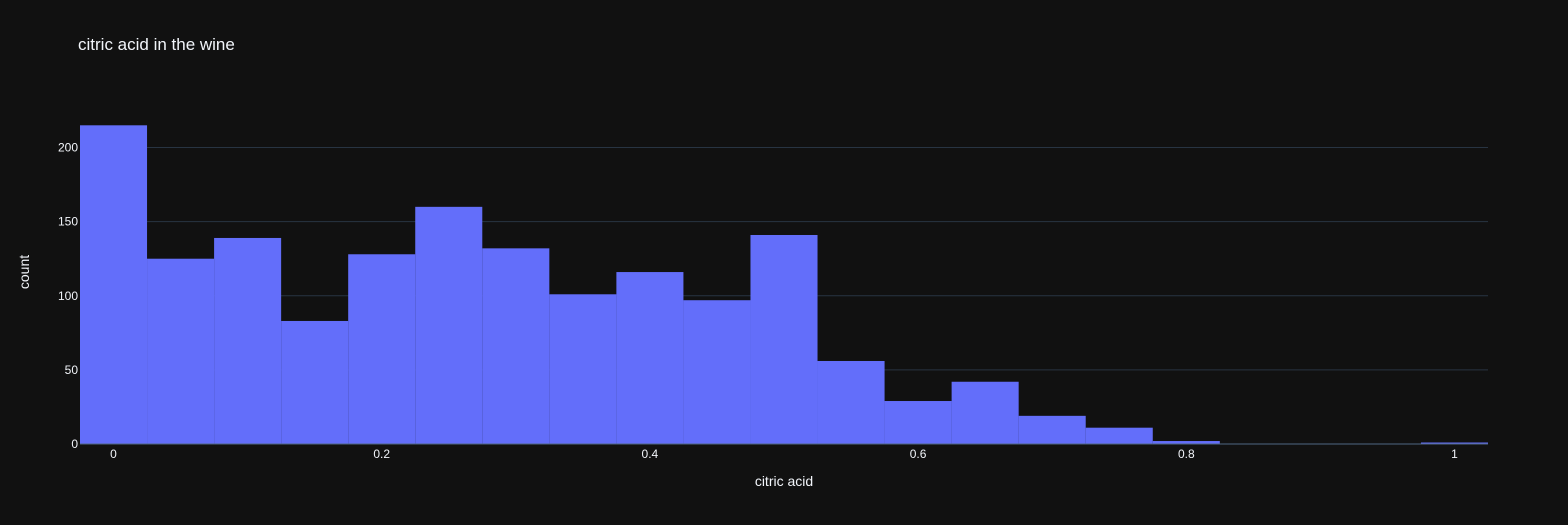 Image resolution: width=1568 pixels, height=525 pixels. I want to click on y-tick-label: 200, so click(68, 148).